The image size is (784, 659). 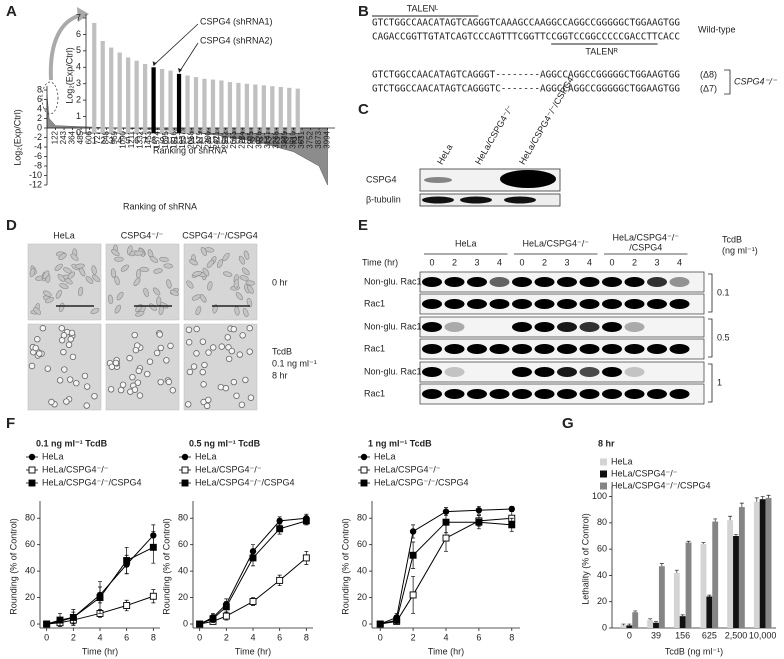 I want to click on x-tick-label: 12, so click(x=188, y=140).